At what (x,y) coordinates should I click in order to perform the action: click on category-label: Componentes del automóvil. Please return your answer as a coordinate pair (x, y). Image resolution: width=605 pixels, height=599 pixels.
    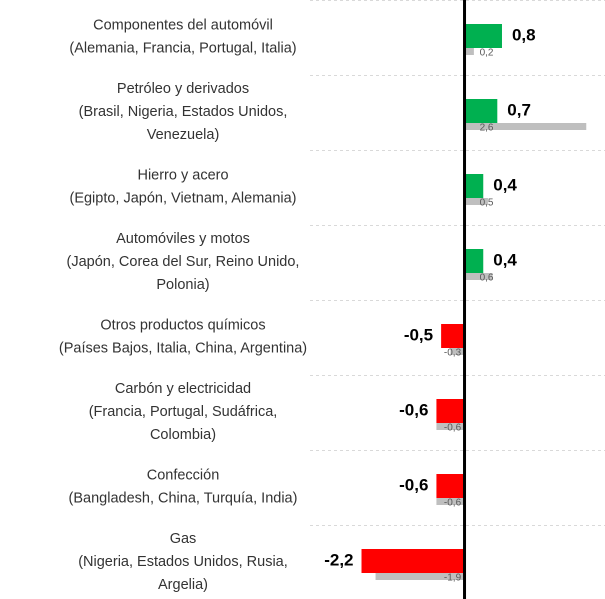
    Looking at the image, I should click on (183, 25).